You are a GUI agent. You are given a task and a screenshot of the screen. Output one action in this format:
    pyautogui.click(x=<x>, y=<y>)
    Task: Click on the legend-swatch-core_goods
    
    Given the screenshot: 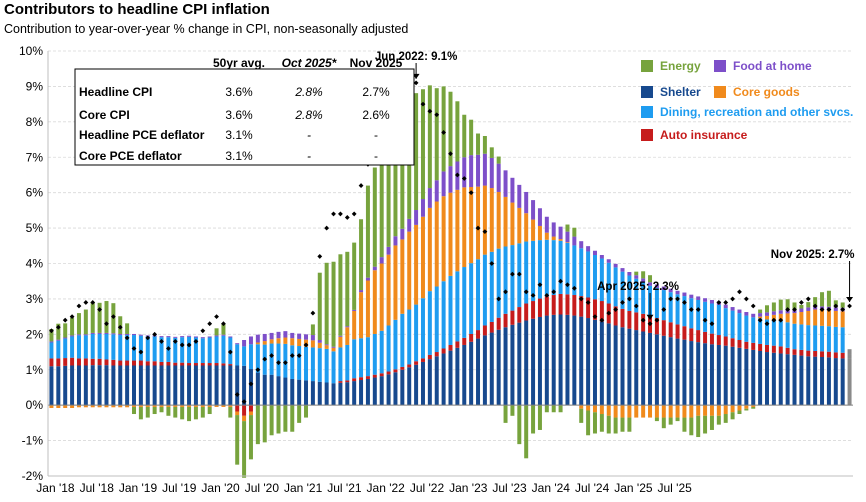 What is the action you would take?
    pyautogui.click(x=720, y=92)
    